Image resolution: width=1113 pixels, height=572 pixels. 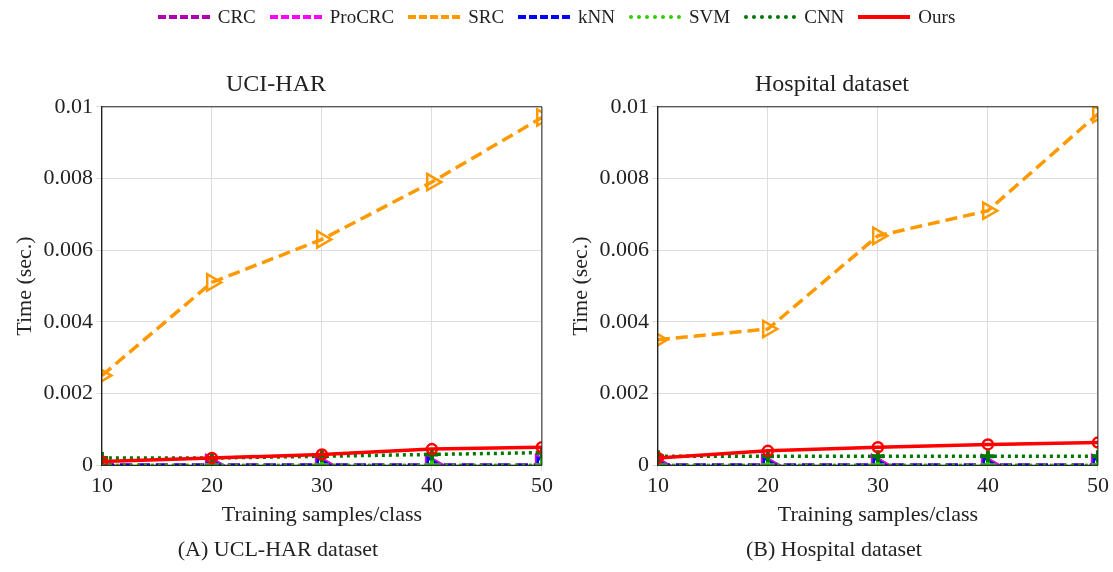 What do you see at coordinates (278, 549) in the screenshot?
I see `text: (A) UCL-HAR dataset` at bounding box center [278, 549].